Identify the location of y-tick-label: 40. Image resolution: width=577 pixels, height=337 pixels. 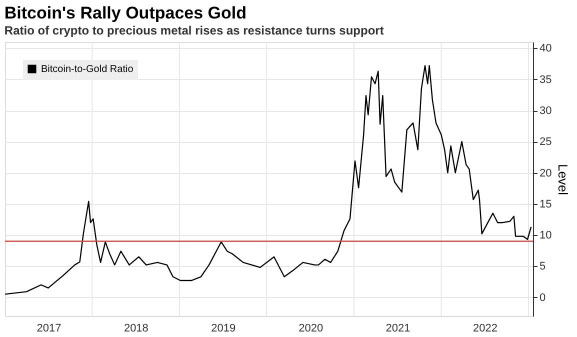
(546, 48).